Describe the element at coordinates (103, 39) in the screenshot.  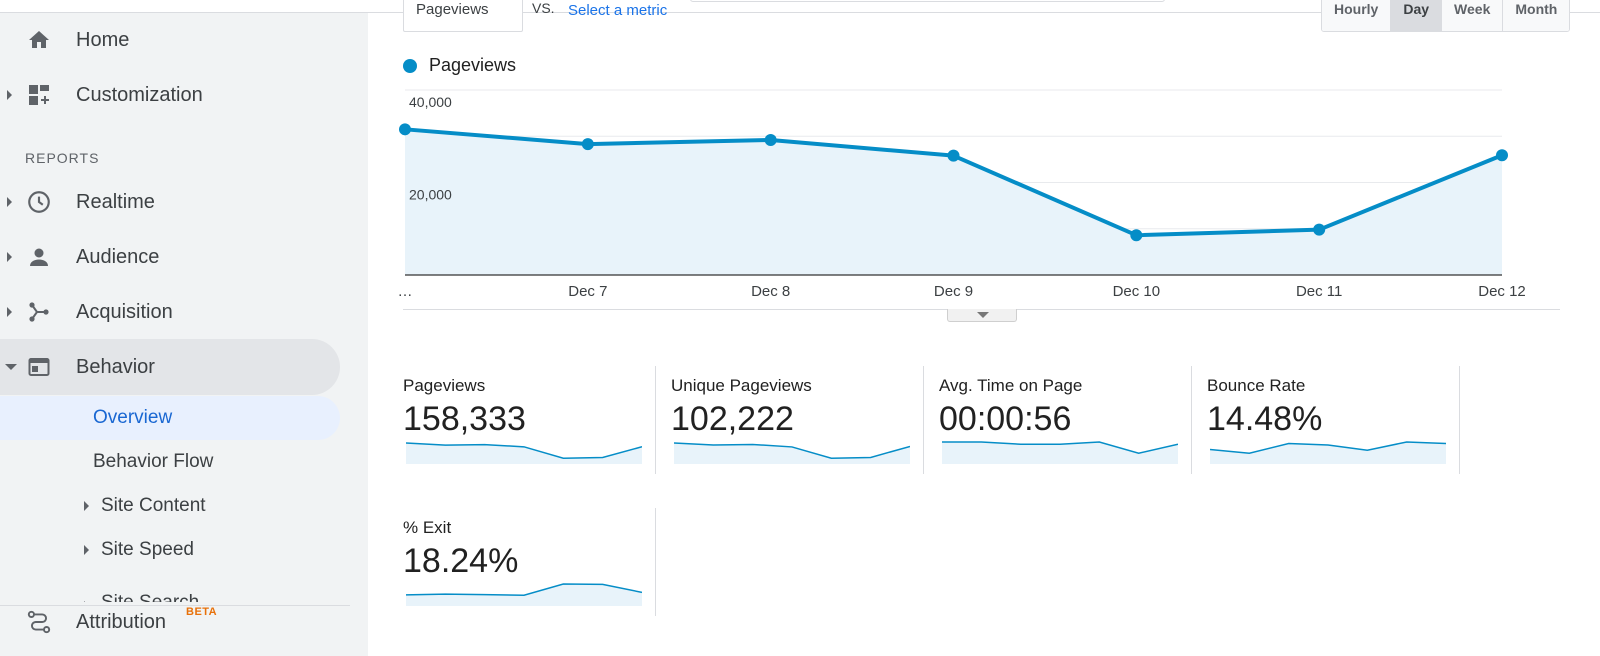
I see `sidebar-item-label: Home` at that location.